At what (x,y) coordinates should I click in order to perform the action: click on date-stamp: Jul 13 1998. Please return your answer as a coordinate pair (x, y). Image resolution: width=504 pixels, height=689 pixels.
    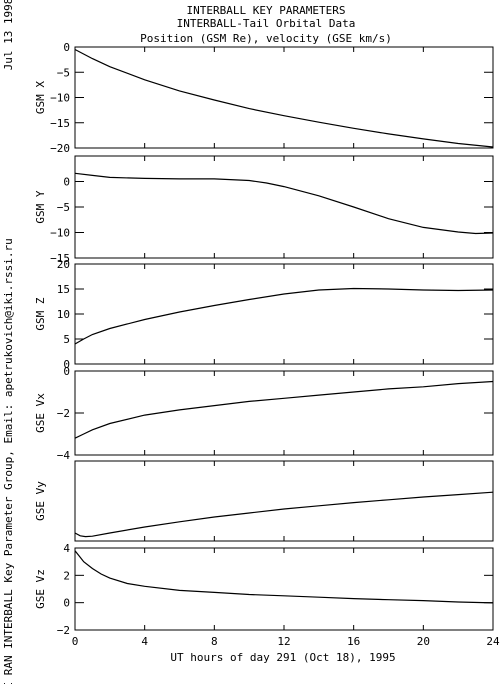
    Looking at the image, I should click on (8, 35).